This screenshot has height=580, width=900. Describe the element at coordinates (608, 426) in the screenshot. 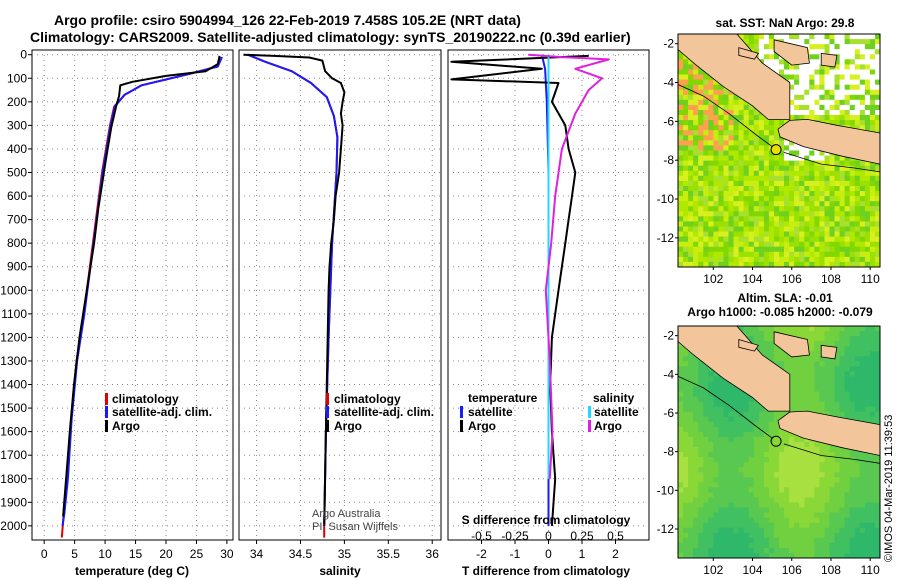

I see `legend-label: Argo` at that location.